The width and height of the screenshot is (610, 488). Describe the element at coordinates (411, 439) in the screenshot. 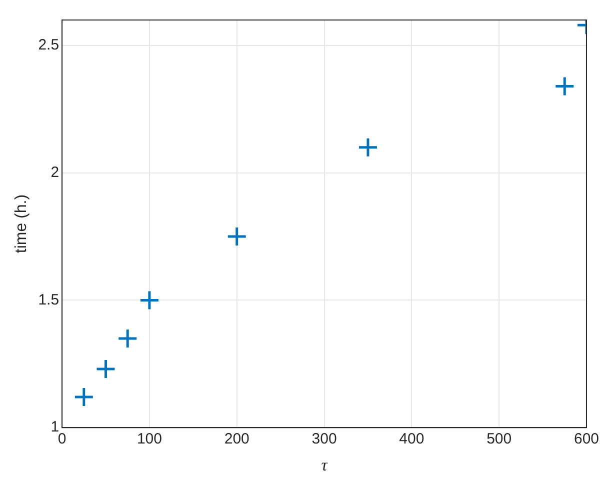

I see `x-tick-label: 400` at that location.